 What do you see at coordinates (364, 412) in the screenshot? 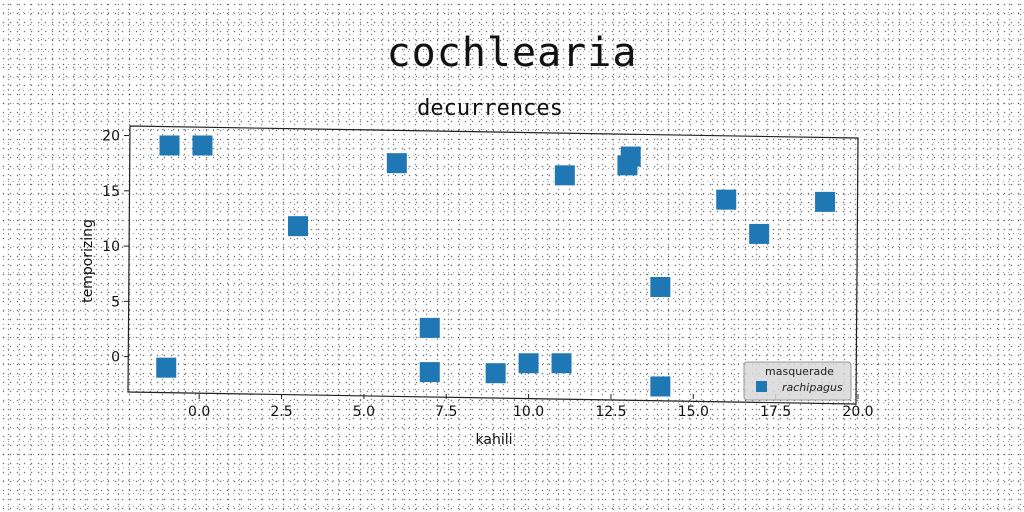
I see `x-tick-label: 5.0` at bounding box center [364, 412].